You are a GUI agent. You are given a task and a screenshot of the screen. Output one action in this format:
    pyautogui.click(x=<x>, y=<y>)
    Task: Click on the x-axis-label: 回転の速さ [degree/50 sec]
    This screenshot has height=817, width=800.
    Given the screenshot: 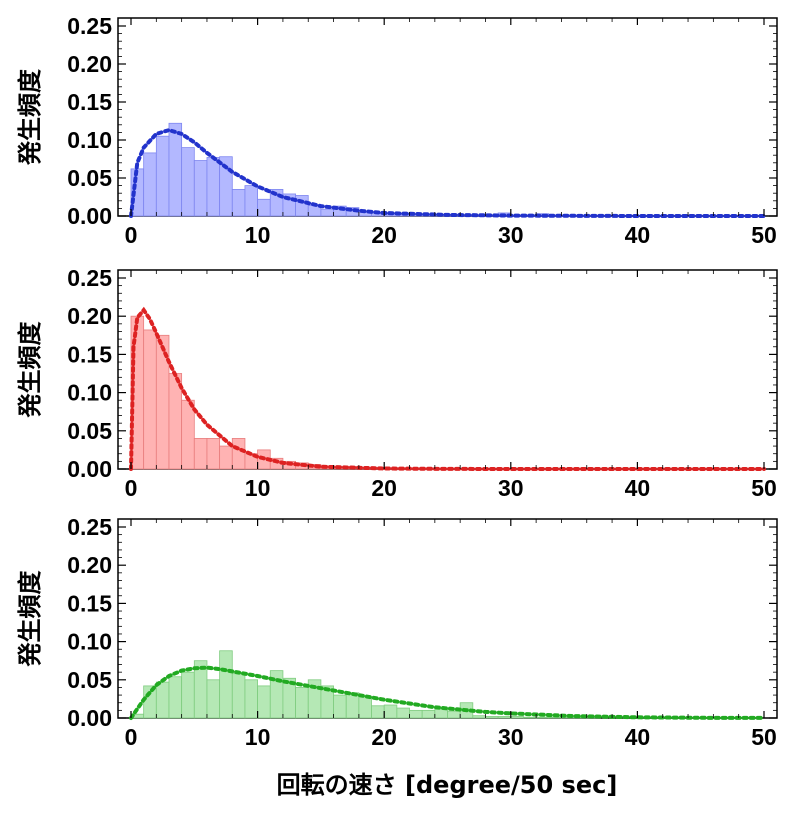 What is the action you would take?
    pyautogui.click(x=447, y=785)
    